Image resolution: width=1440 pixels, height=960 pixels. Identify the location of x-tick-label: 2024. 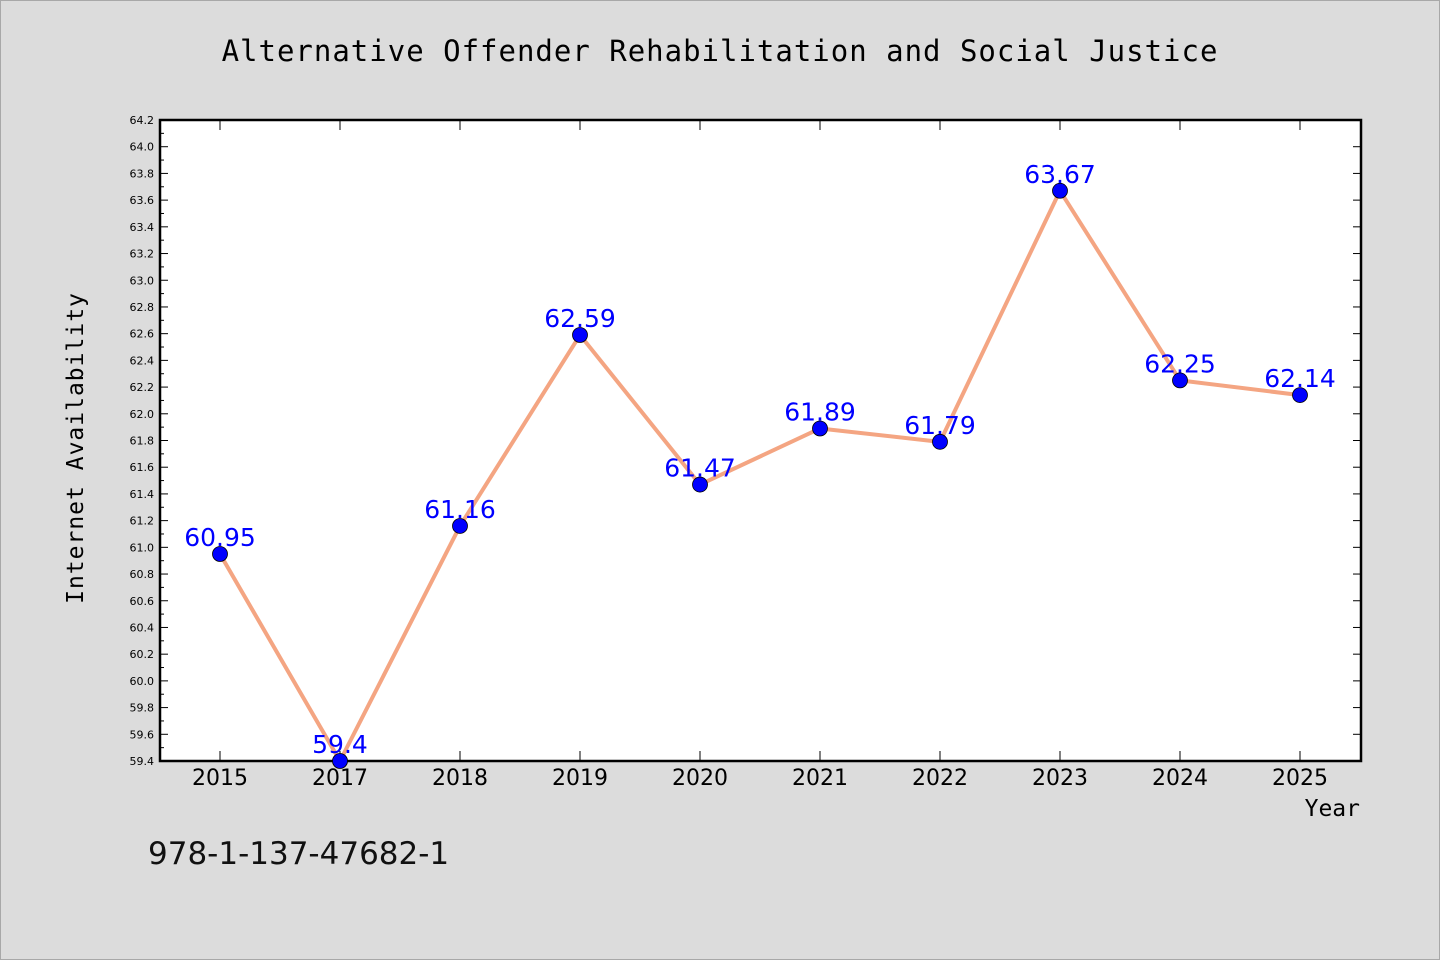
(1180, 778).